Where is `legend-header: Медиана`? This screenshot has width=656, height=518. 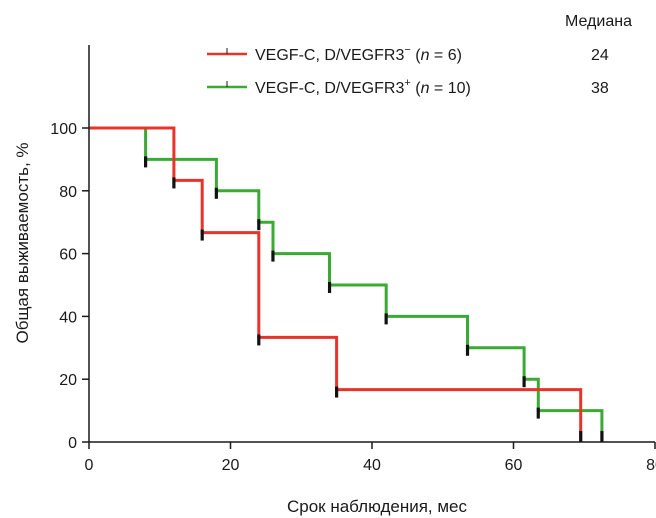 legend-header: Медиана is located at coordinates (598, 21).